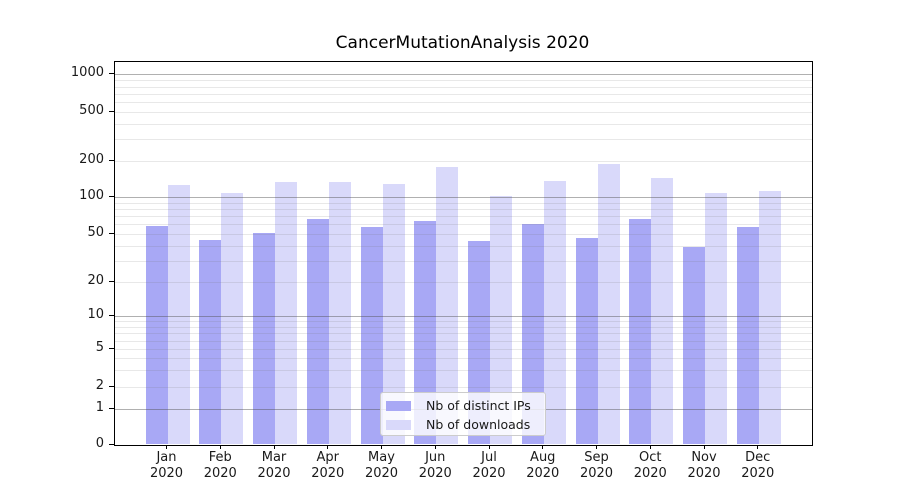 This screenshot has width=900, height=500. What do you see at coordinates (381, 465) in the screenshot?
I see `x-tick-label-may: May 2020` at bounding box center [381, 465].